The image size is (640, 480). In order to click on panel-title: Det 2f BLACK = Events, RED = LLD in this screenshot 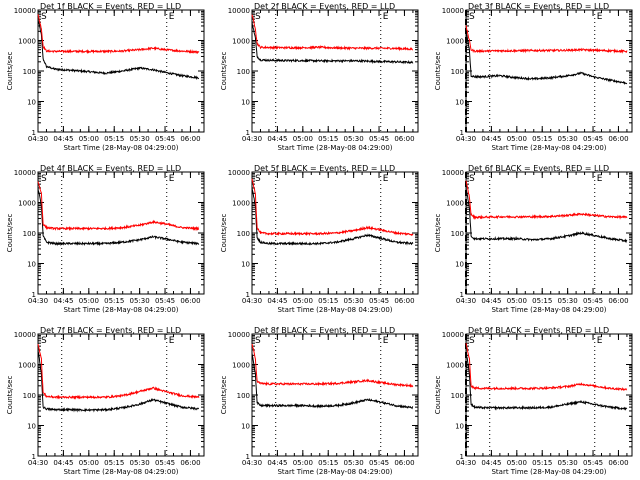, I will do `click(324, 6)`.